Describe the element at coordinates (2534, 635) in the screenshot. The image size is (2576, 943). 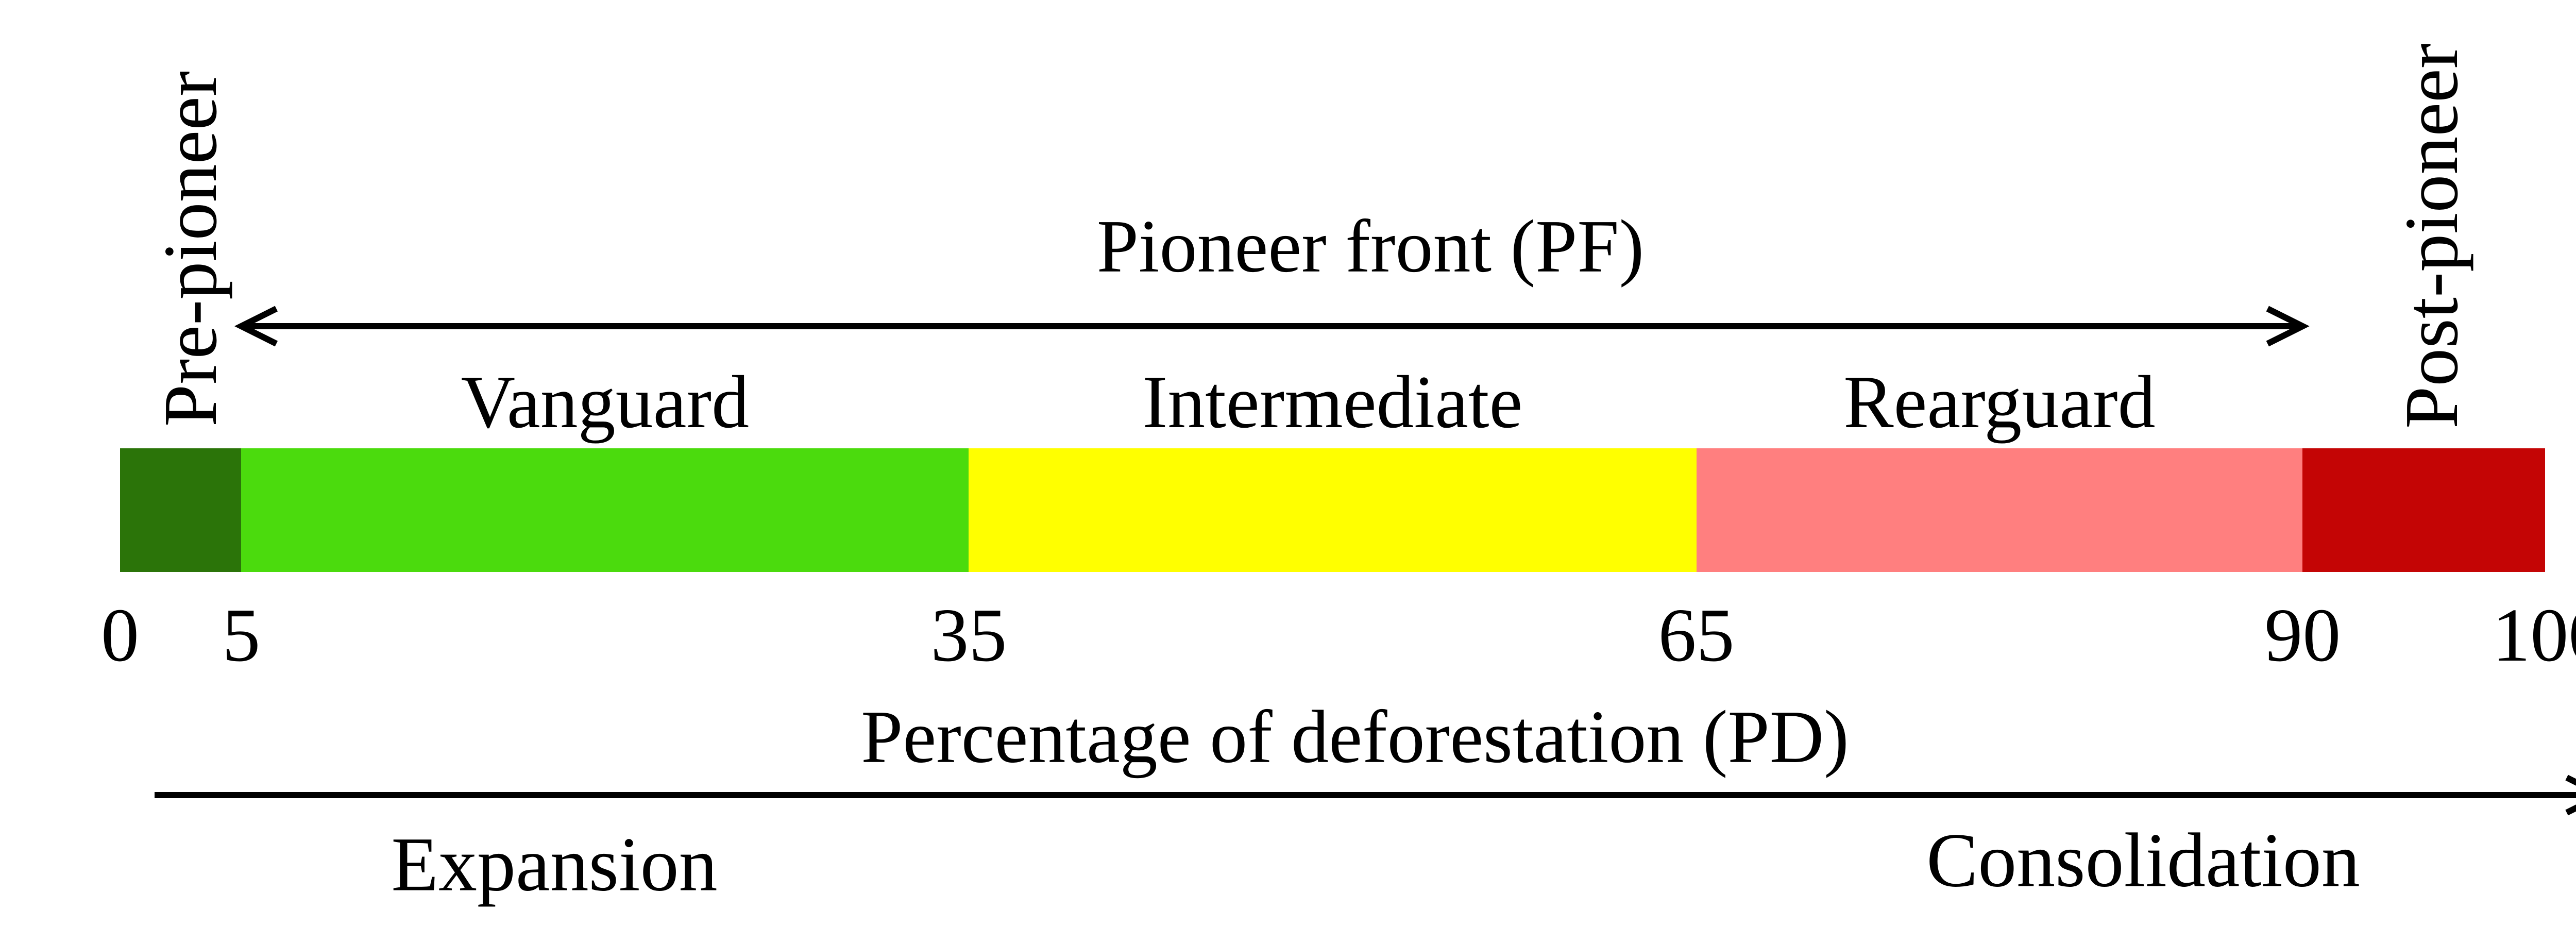
I see `tick-100pct: 100%` at that location.